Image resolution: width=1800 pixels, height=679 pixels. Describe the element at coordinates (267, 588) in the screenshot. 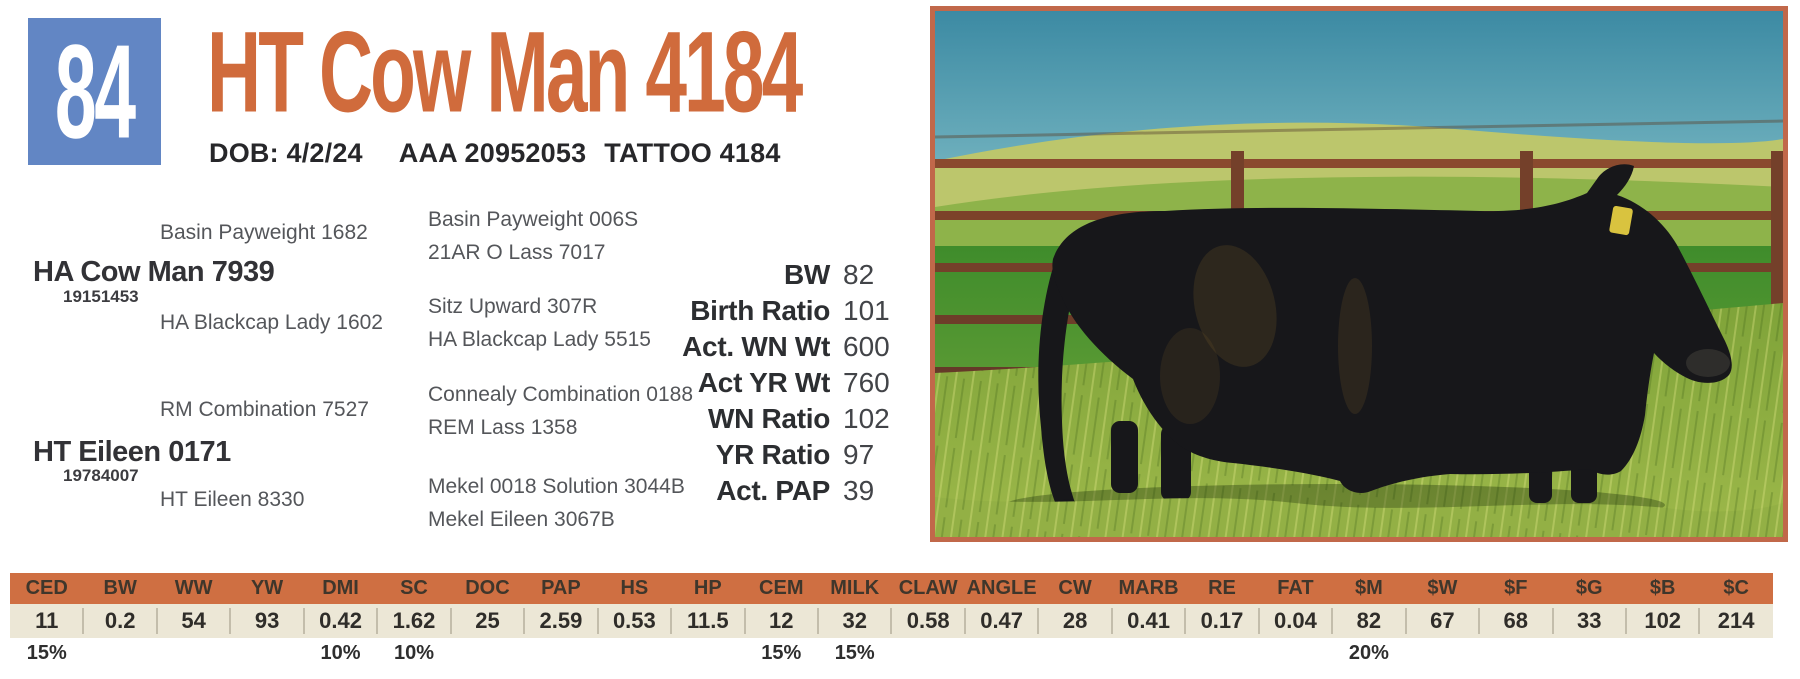

I see `epd-header-cell: YW` at that location.